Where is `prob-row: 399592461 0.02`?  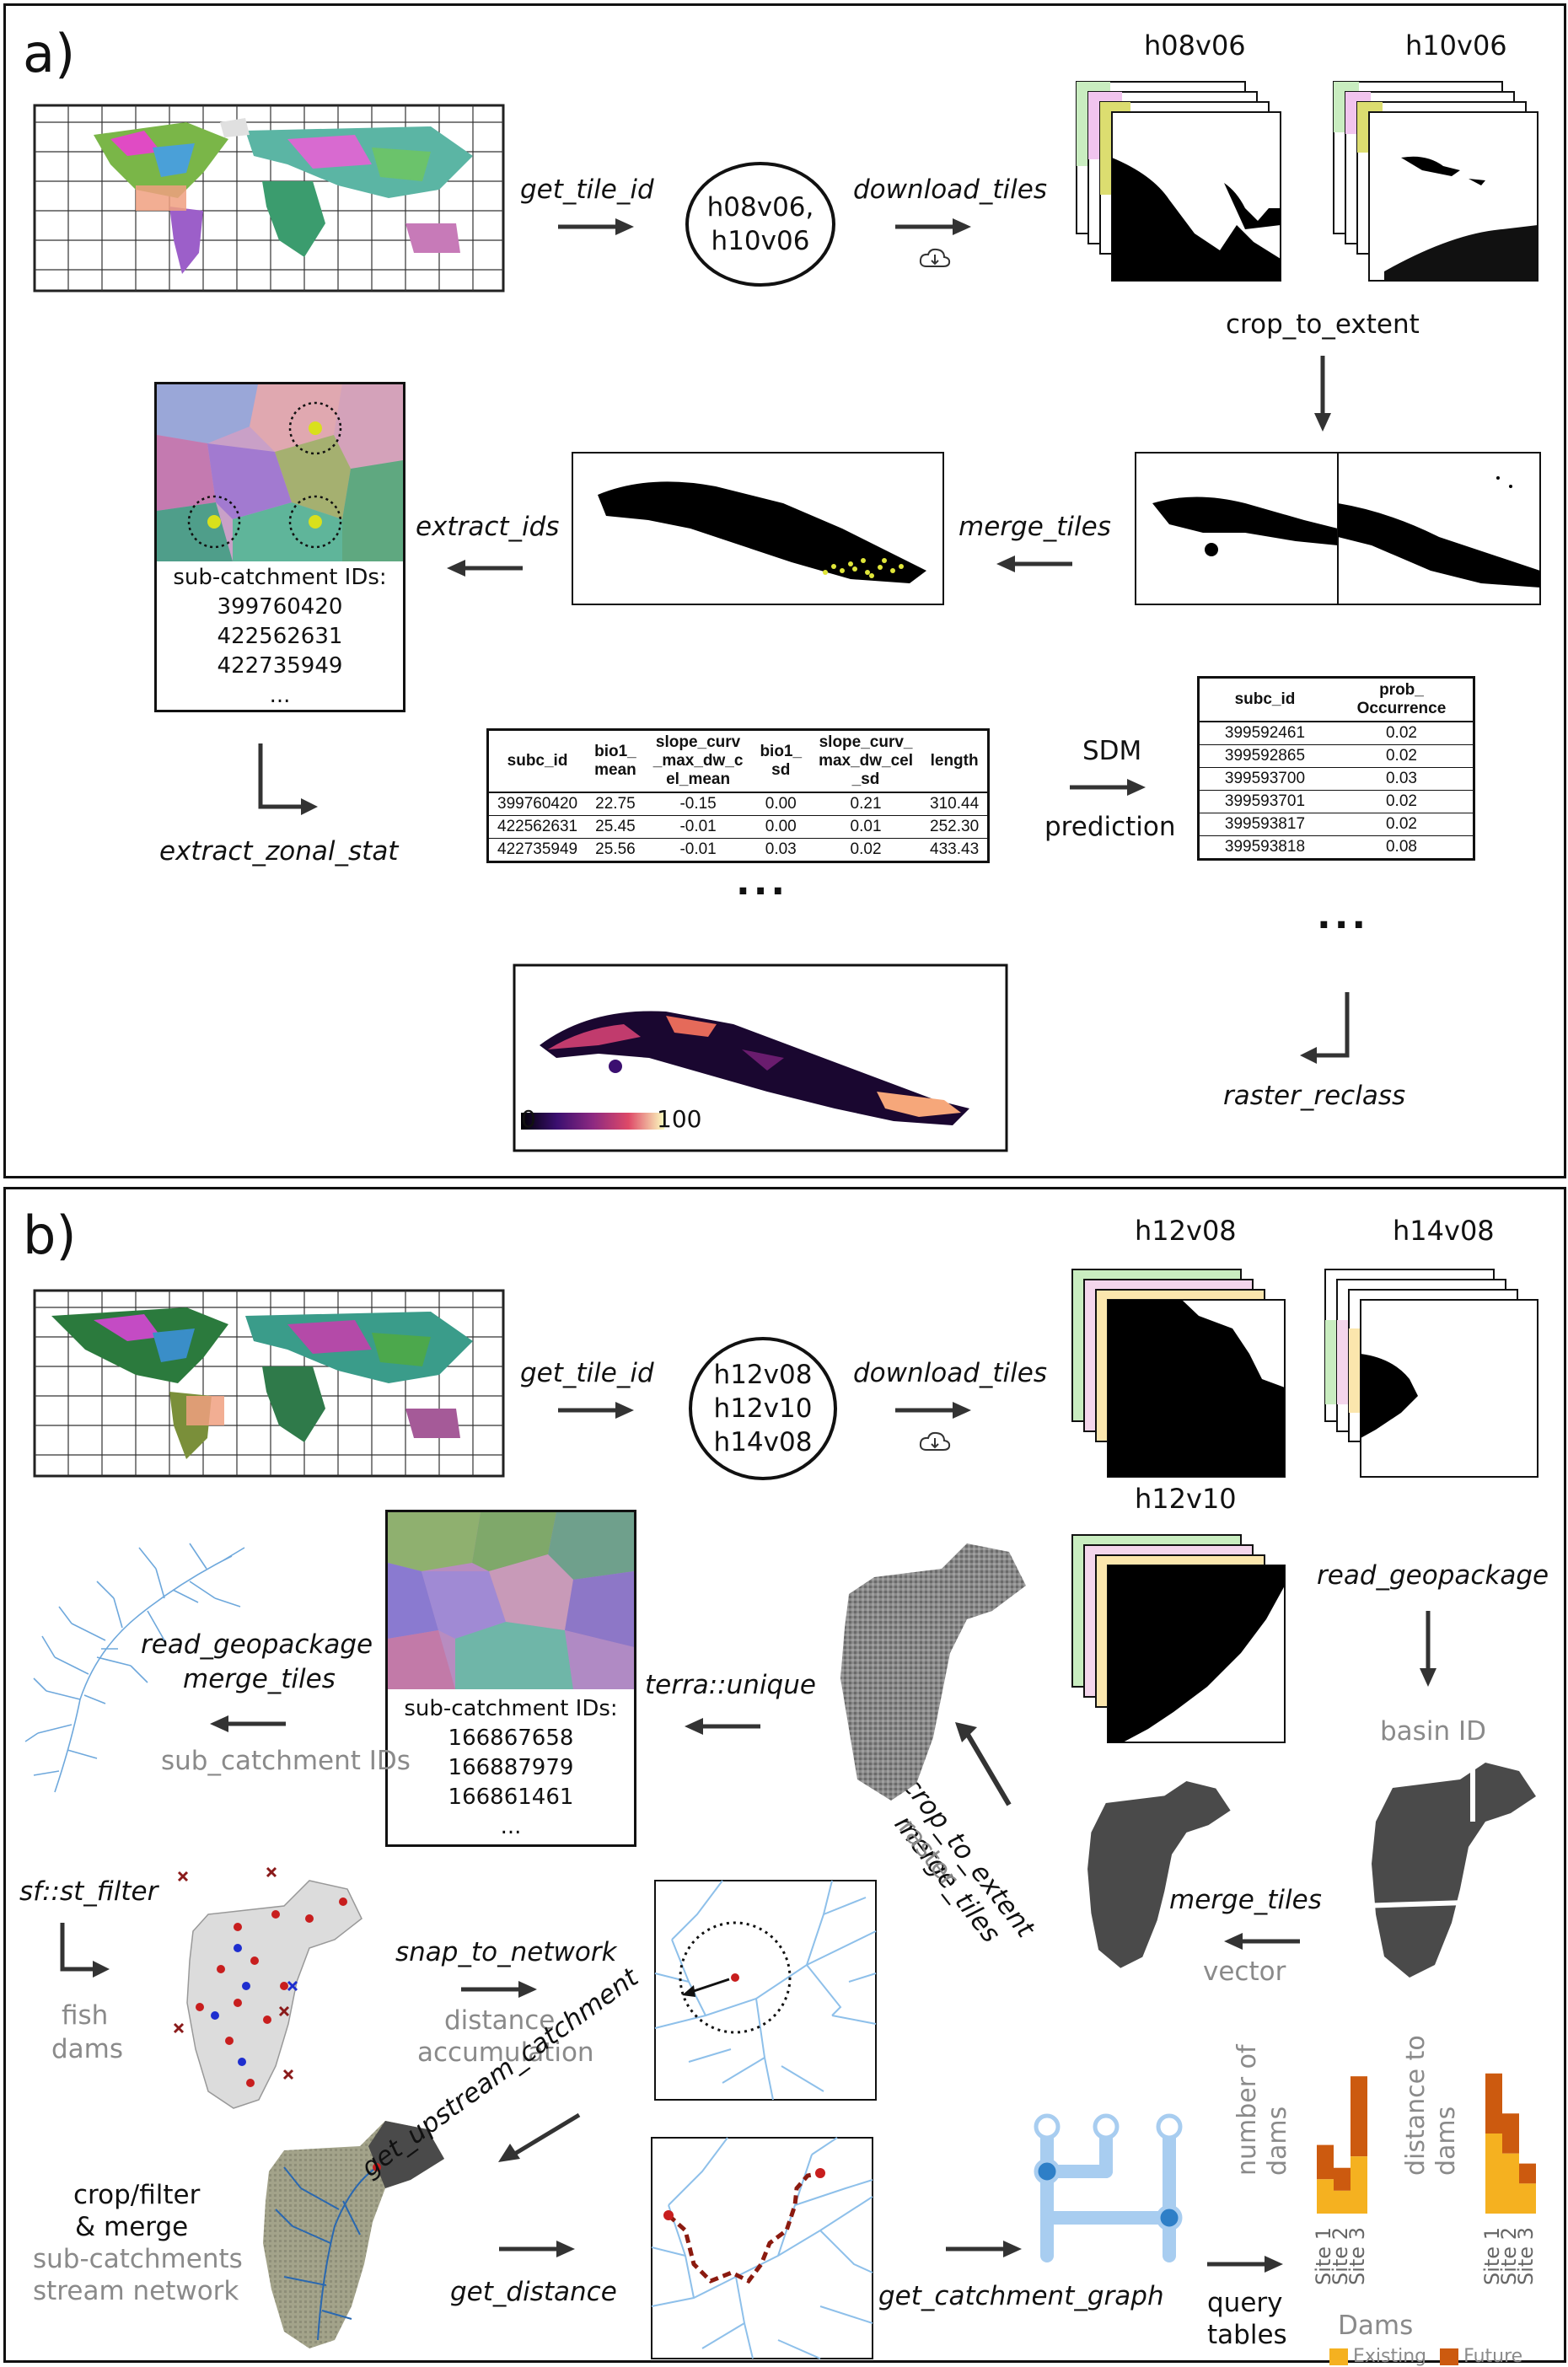
prob-row: 399592461 0.02 is located at coordinates (1337, 733).